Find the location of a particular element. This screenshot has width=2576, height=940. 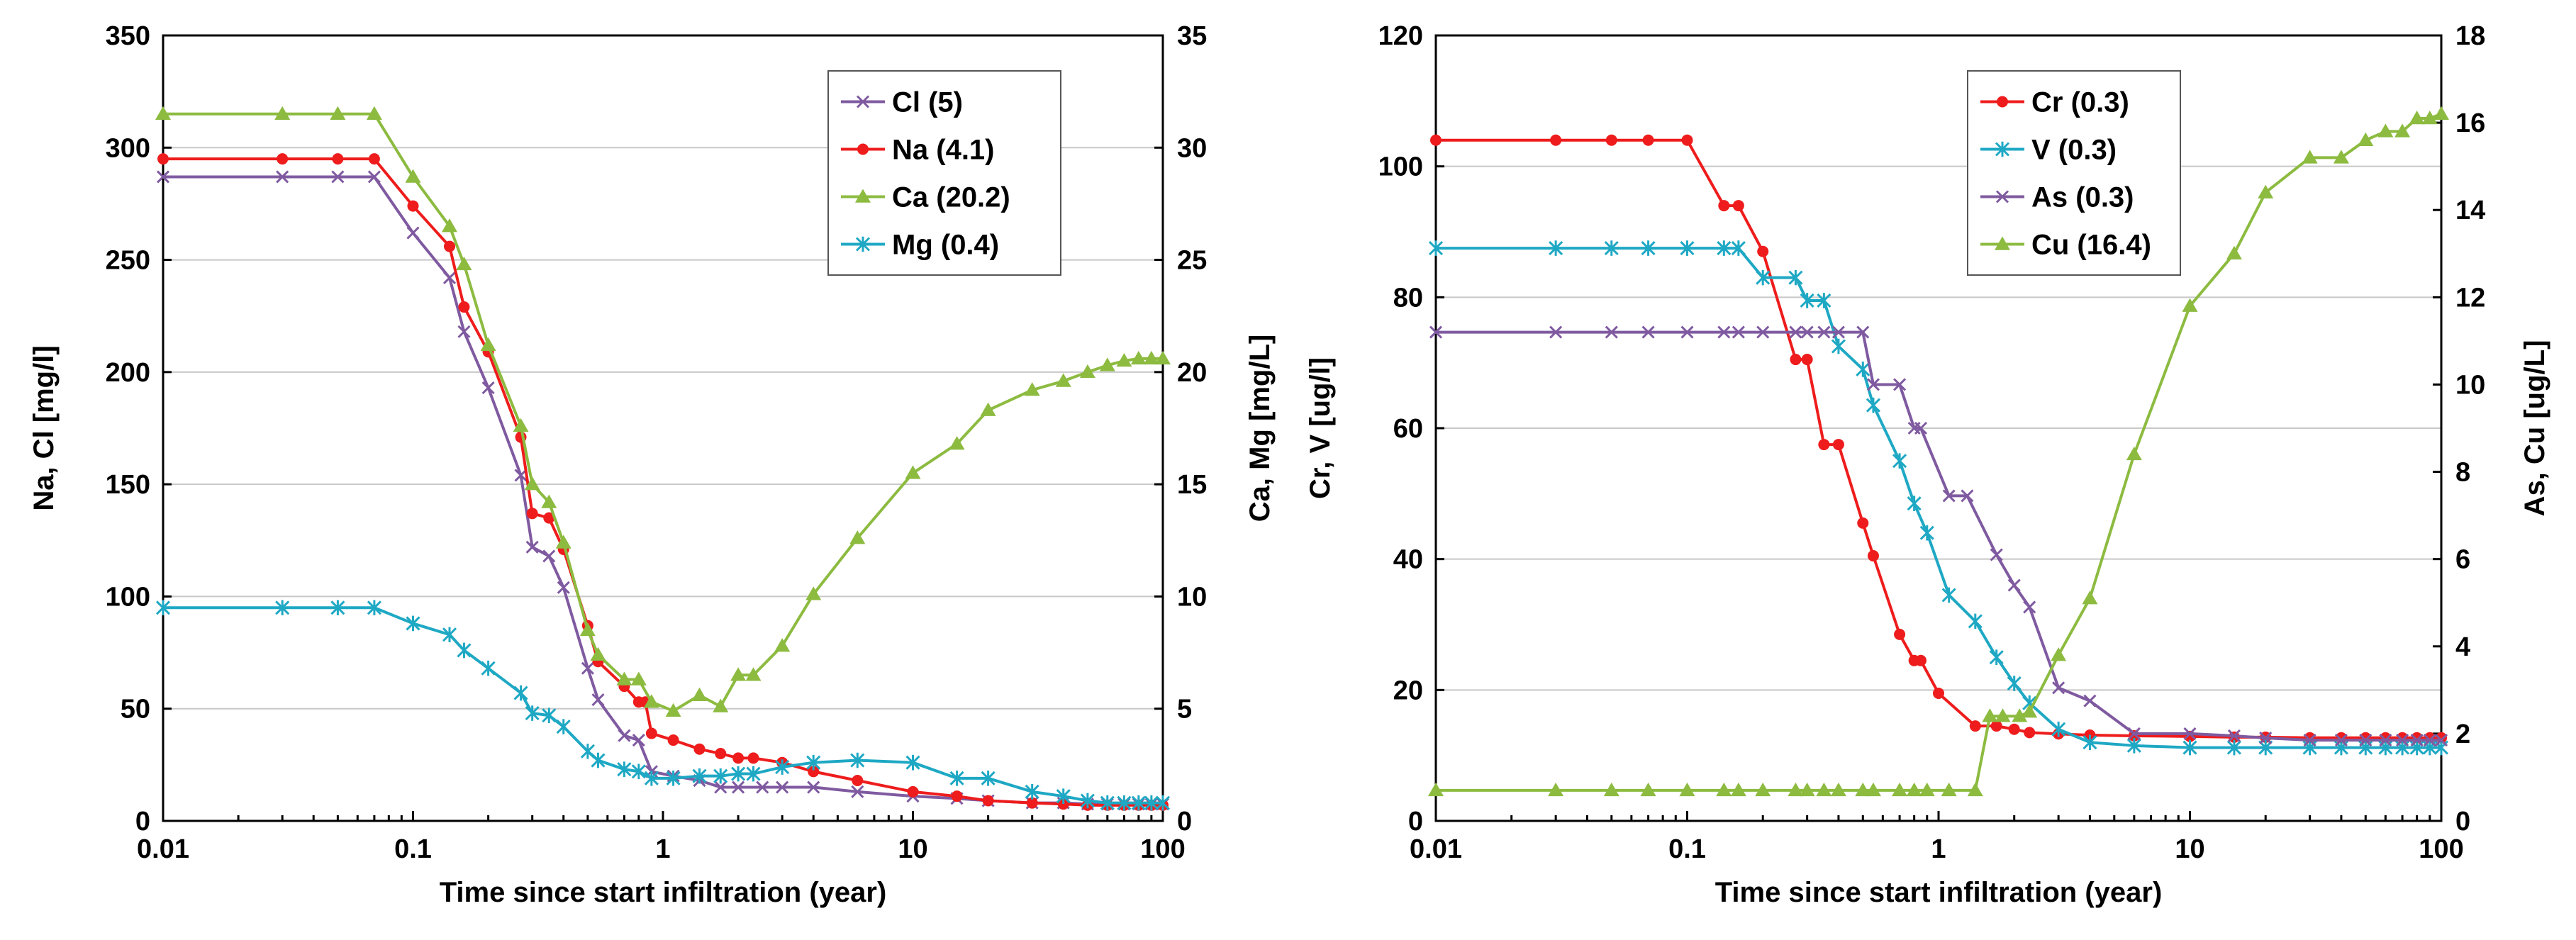

y-right-tick-label: 2 is located at coordinates (2462, 734).